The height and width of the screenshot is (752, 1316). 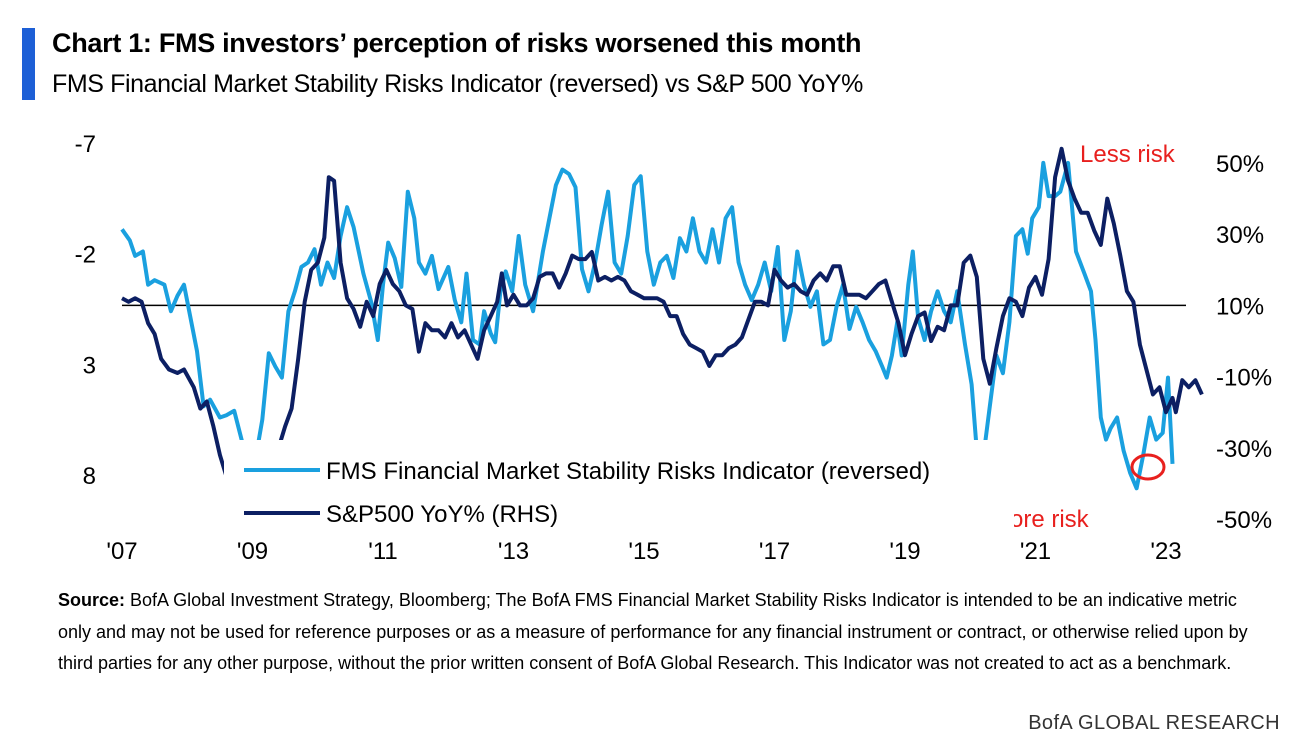 What do you see at coordinates (121, 551) in the screenshot?
I see `x-tick-label: '07` at bounding box center [121, 551].